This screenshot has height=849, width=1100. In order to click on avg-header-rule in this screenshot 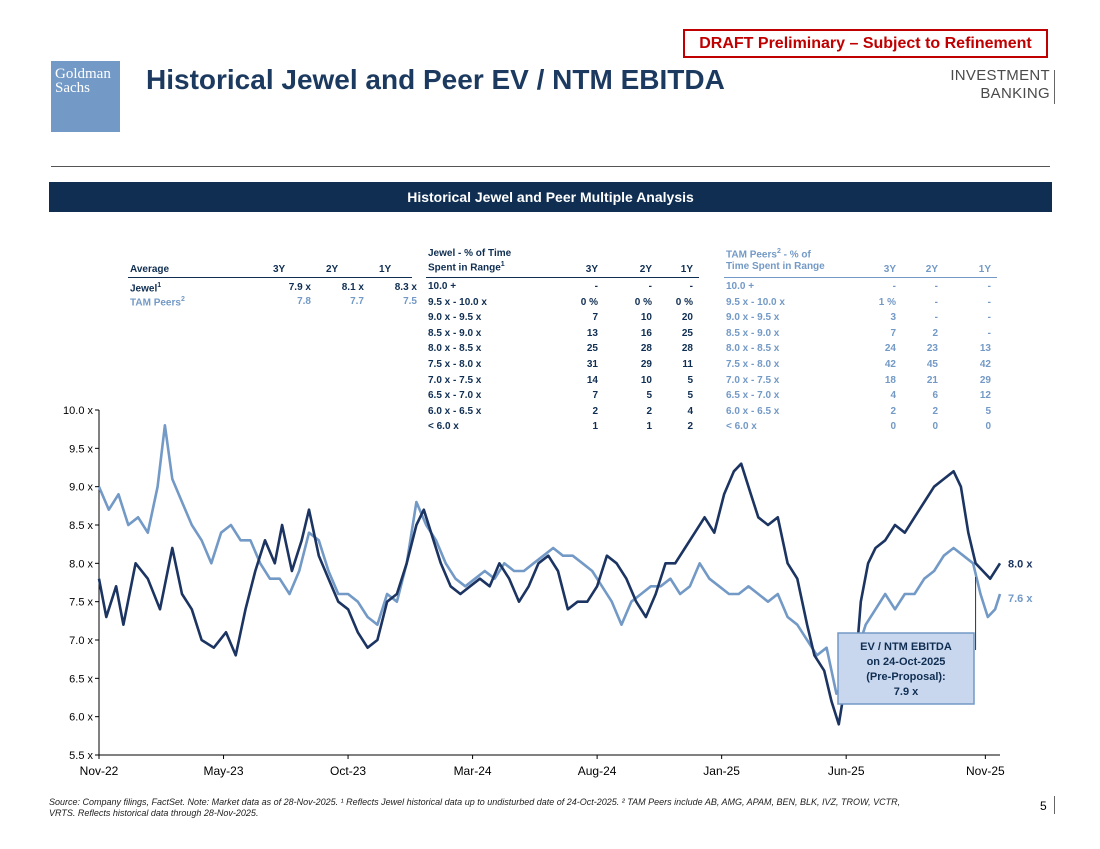, I will do `click(270, 277)`.